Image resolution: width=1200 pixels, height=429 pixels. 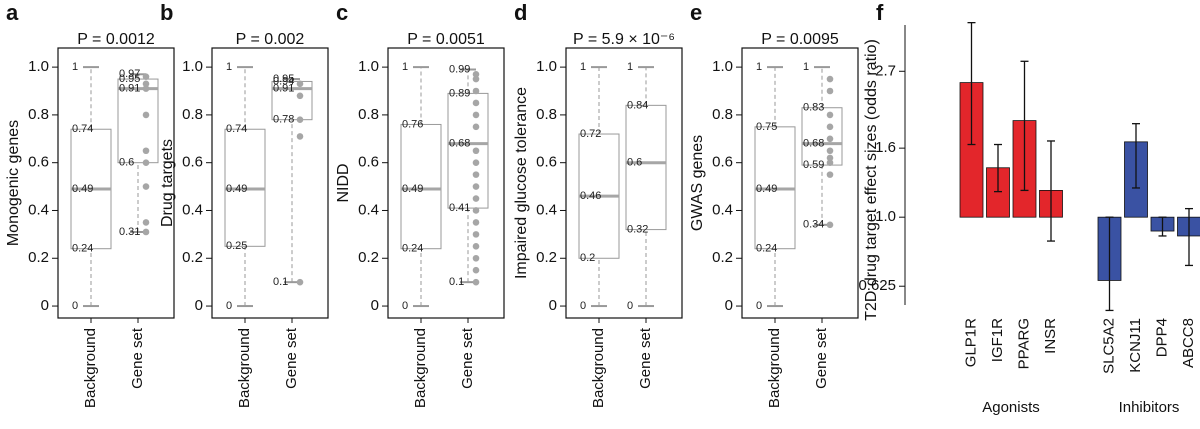 I want to click on y-tick-label: 0.4, so click(x=368, y=209).